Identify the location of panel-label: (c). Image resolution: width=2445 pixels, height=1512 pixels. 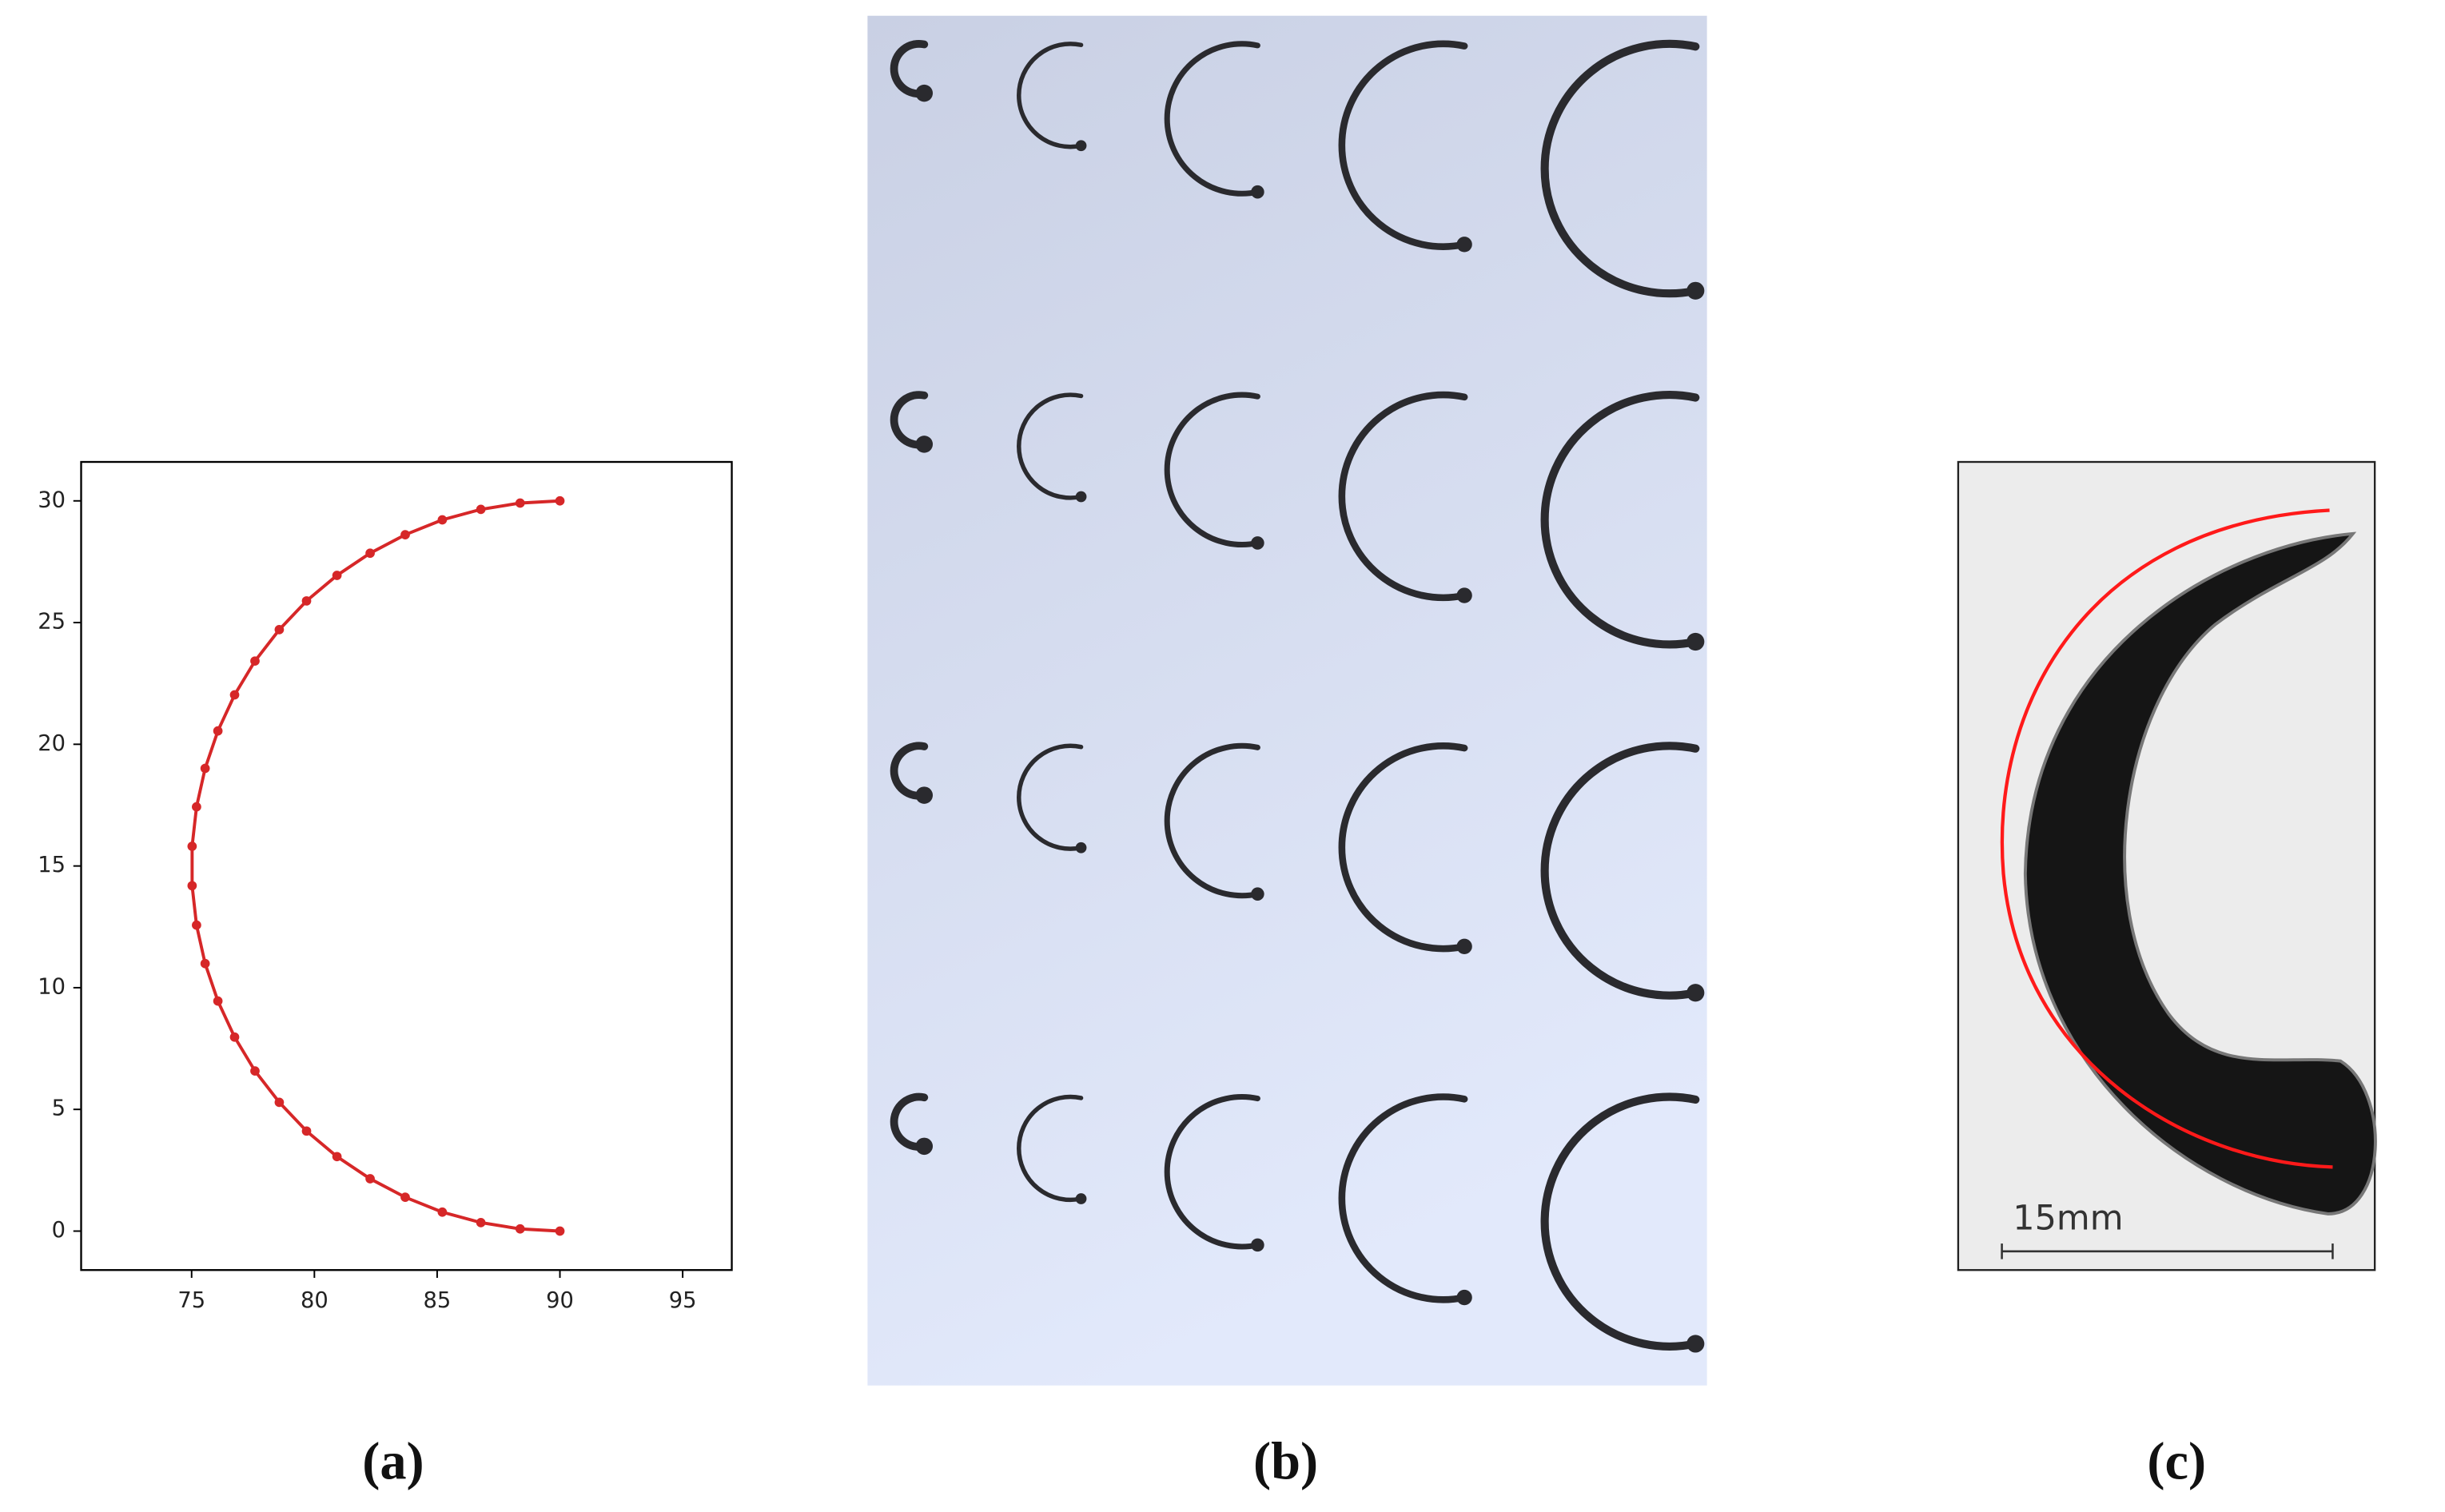
(2176, 1461).